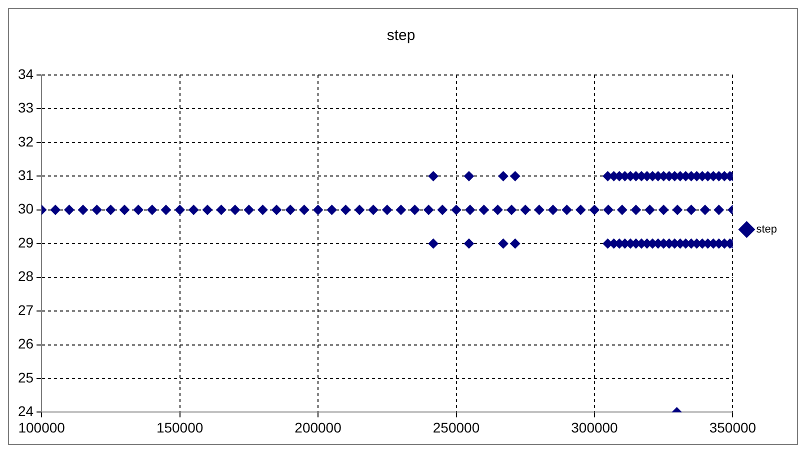  I want to click on y-tick-label: 33, so click(26, 108).